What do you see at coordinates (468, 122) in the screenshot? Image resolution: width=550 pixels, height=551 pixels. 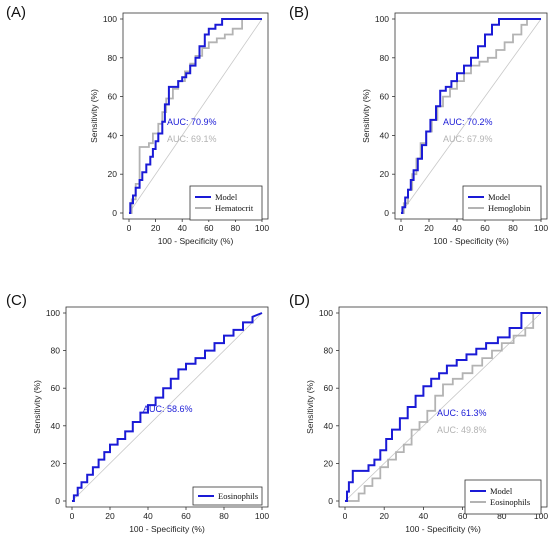 I see `auc-label-model: AUC: 70.2%` at bounding box center [468, 122].